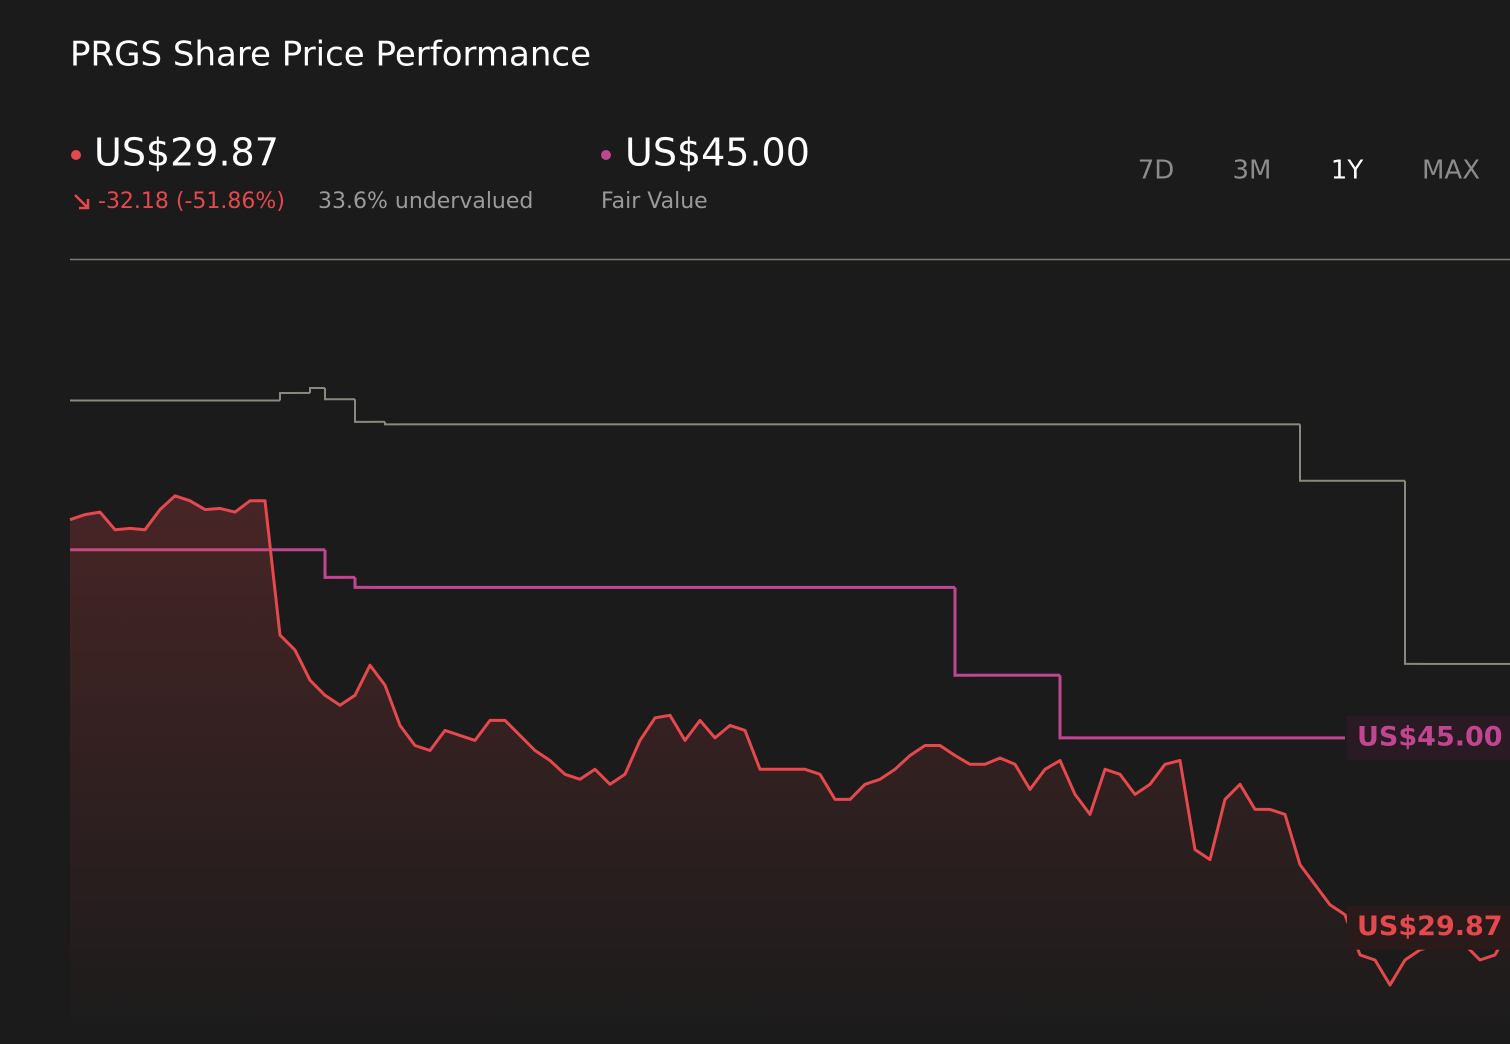 The width and height of the screenshot is (1510, 1044). I want to click on down-arrow, so click(82, 202).